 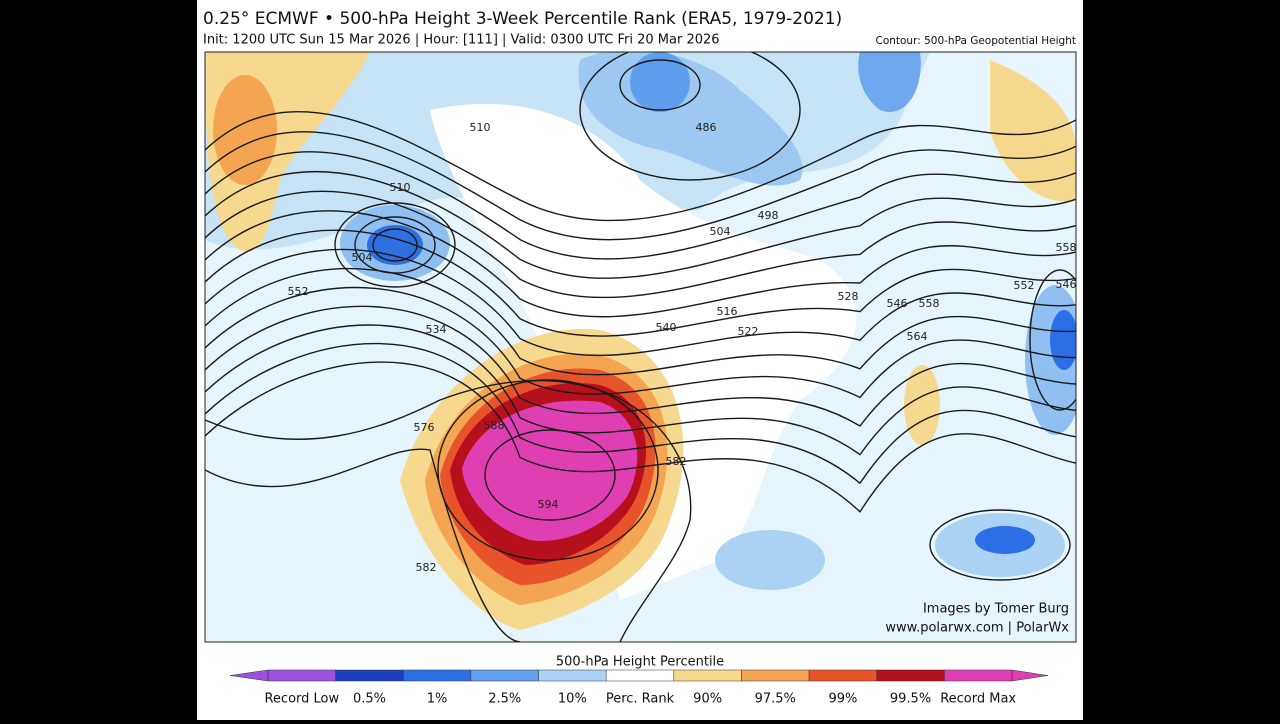 What do you see at coordinates (978, 699) in the screenshot?
I see `colorbar-label: Record Max` at bounding box center [978, 699].